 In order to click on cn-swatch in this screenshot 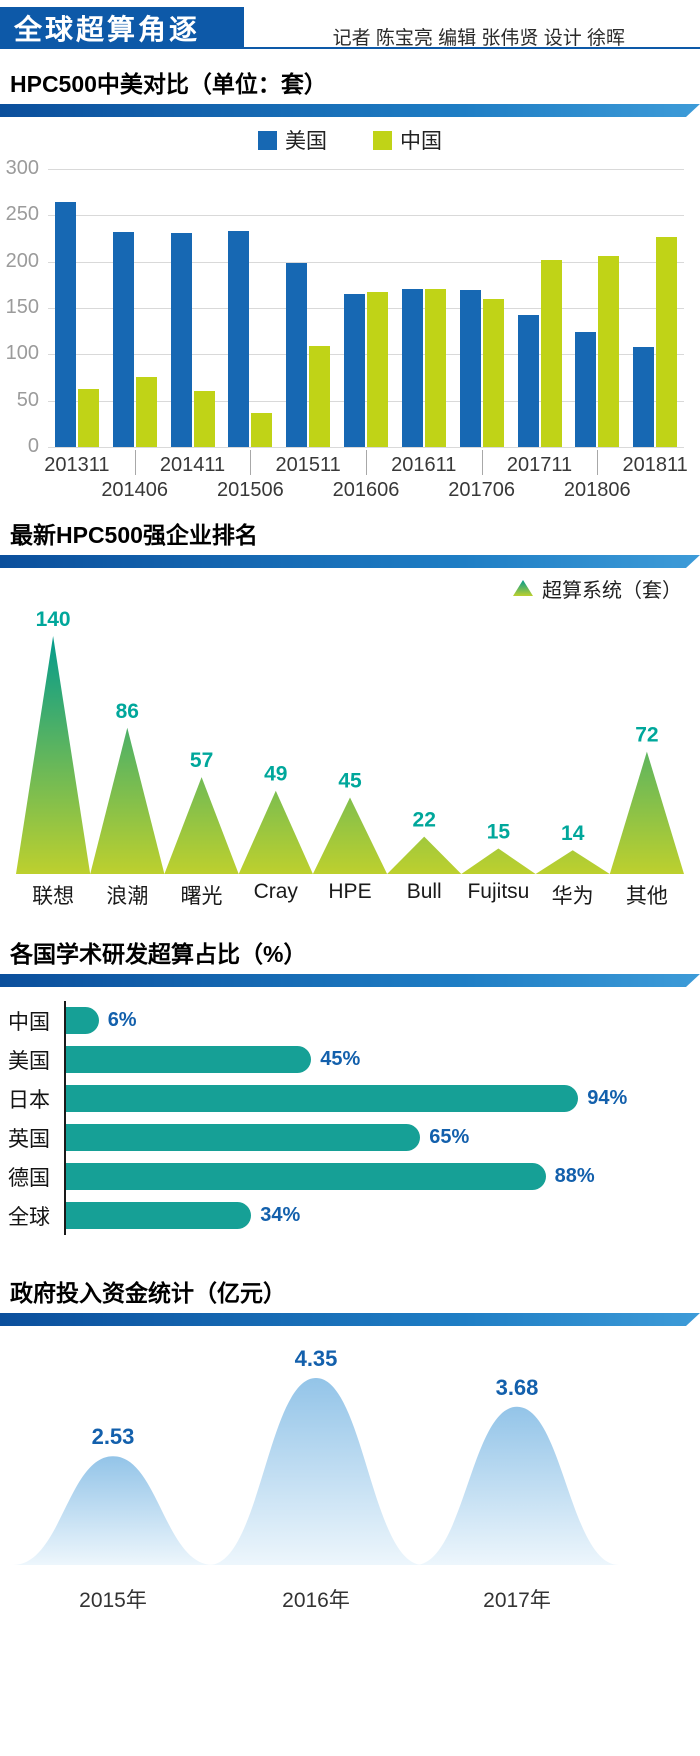, I will do `click(382, 140)`.